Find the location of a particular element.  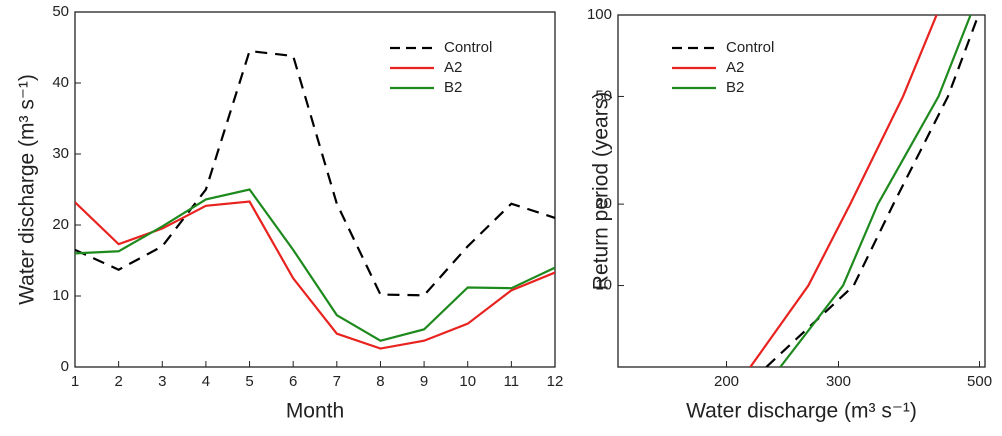

x-tick-label: 200 is located at coordinates (726, 381).